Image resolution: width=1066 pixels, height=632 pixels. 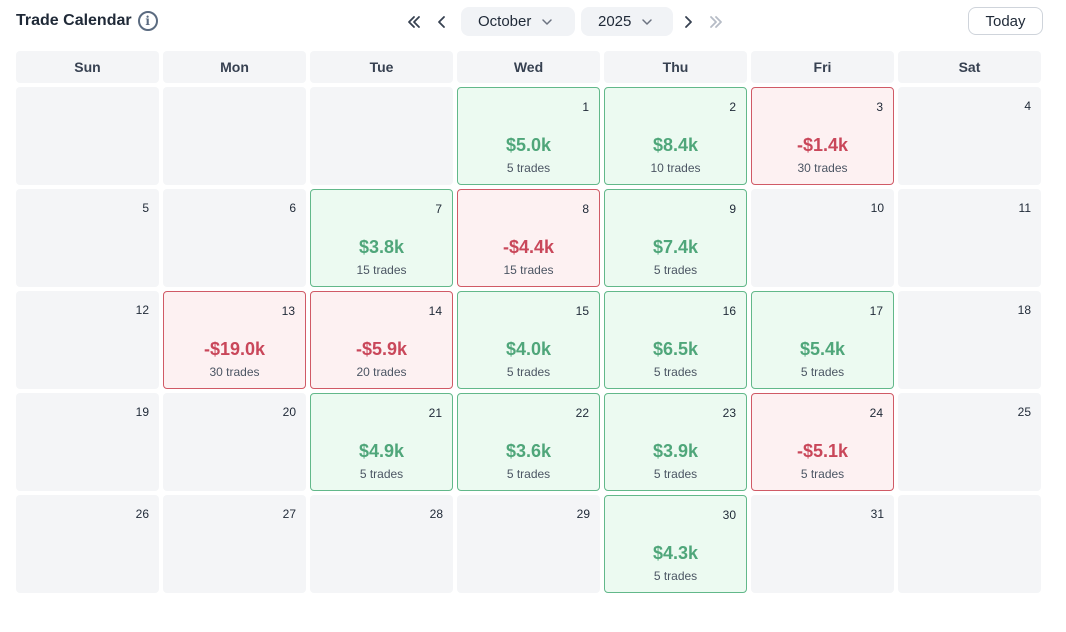 I want to click on next-year-button, so click(x=716, y=22).